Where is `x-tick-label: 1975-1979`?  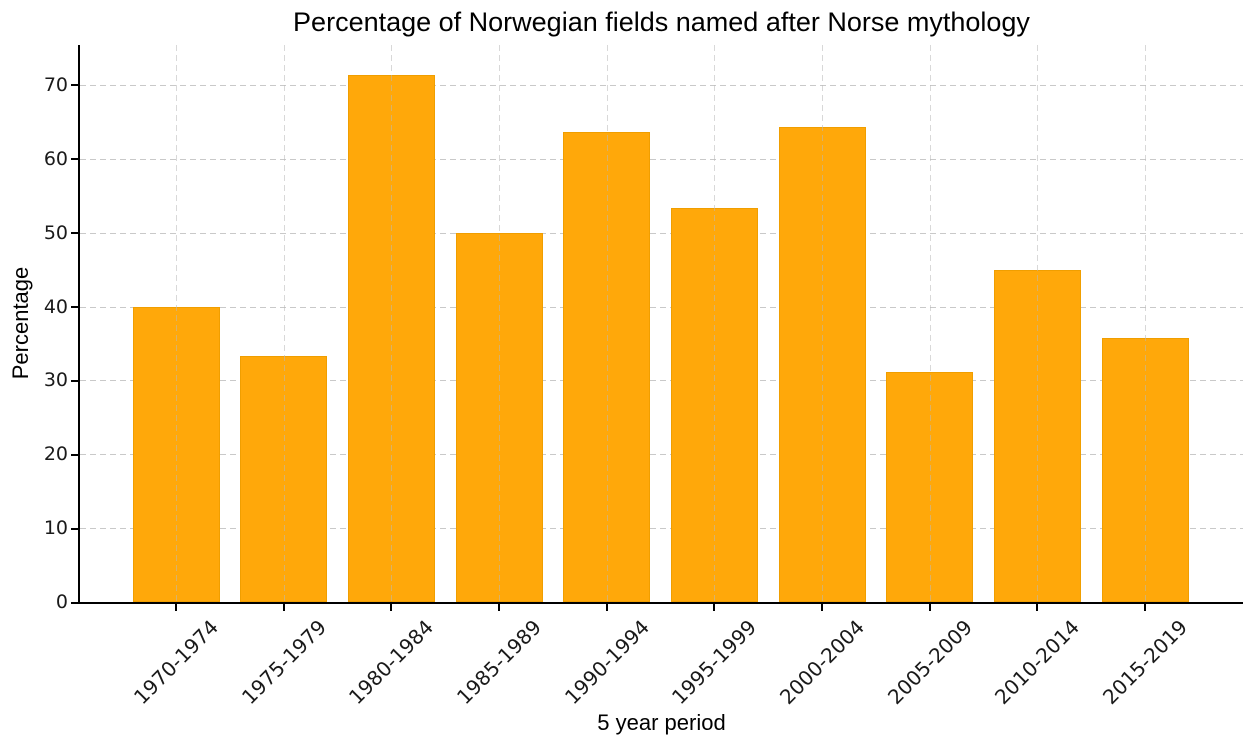
x-tick-label: 1975-1979 is located at coordinates (283, 662).